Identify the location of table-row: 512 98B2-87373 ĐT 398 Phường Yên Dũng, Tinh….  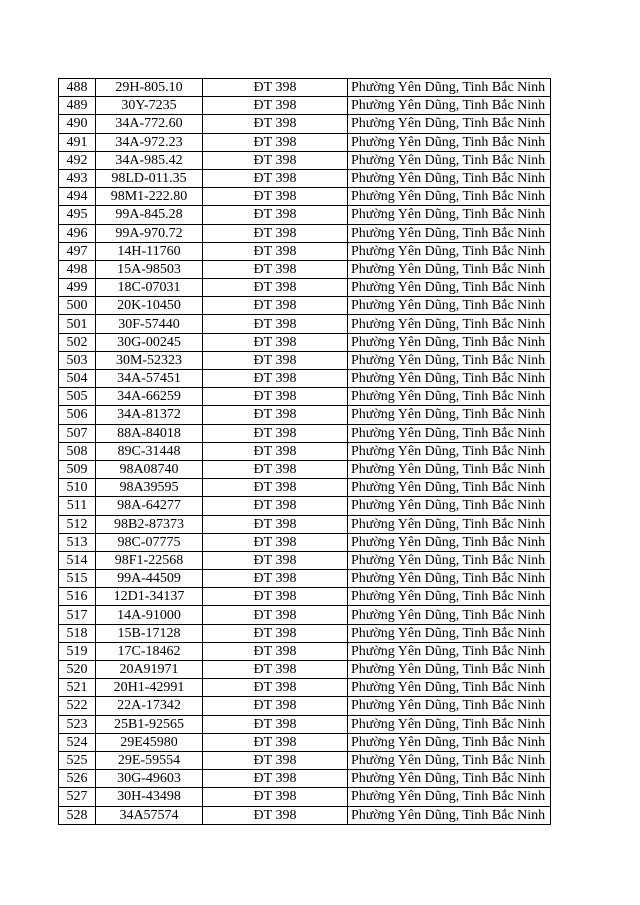
(304, 524).